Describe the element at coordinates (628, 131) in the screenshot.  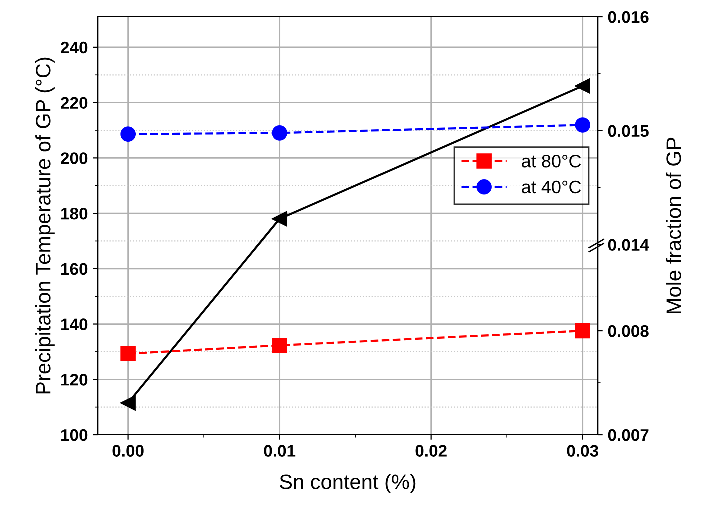
I see `y3-tick-label: 0.015` at that location.